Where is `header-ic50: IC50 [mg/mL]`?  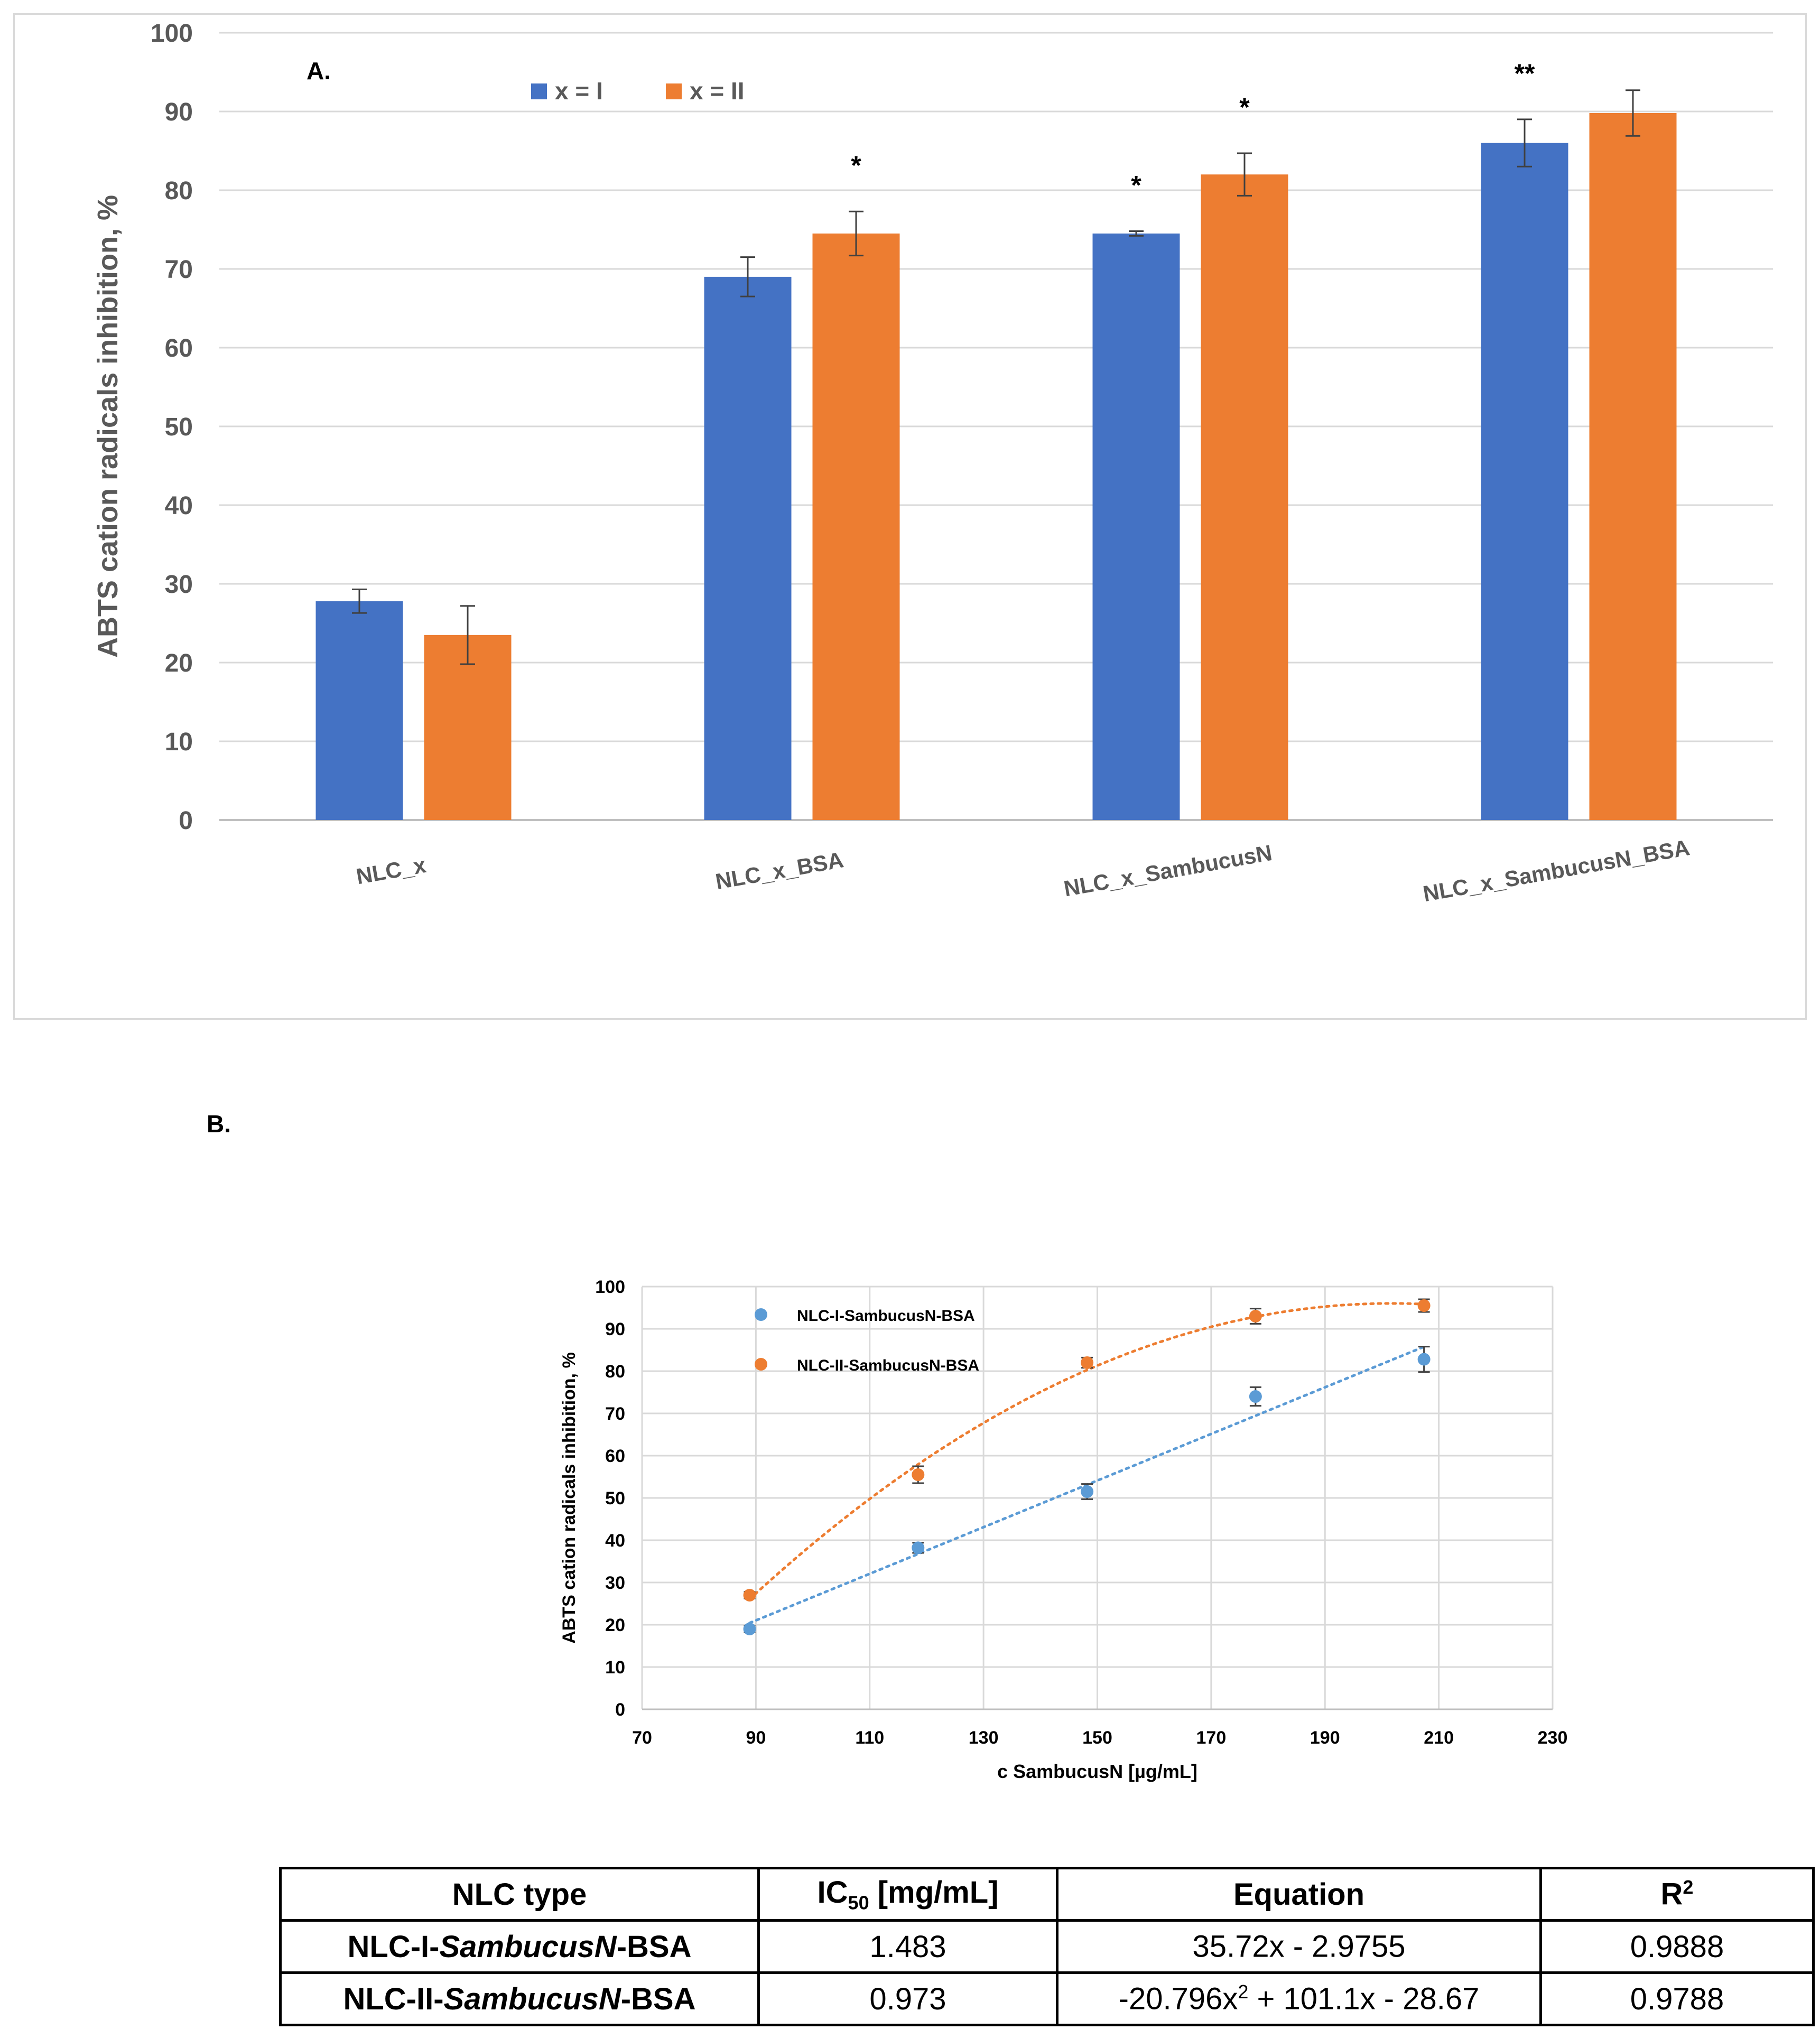 header-ic50: IC50 [mg/mL] is located at coordinates (907, 1894).